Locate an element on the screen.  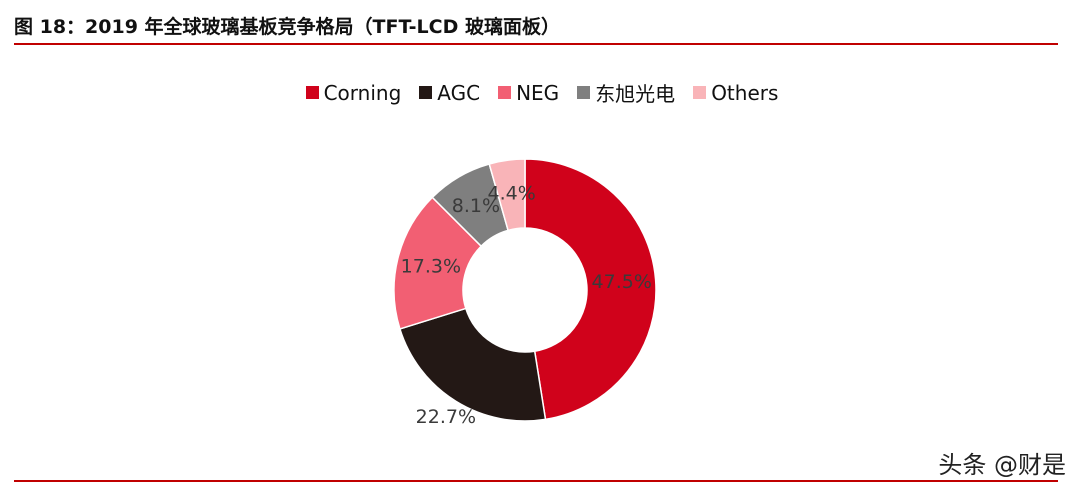
legend-item: AGC is located at coordinates (449, 92).